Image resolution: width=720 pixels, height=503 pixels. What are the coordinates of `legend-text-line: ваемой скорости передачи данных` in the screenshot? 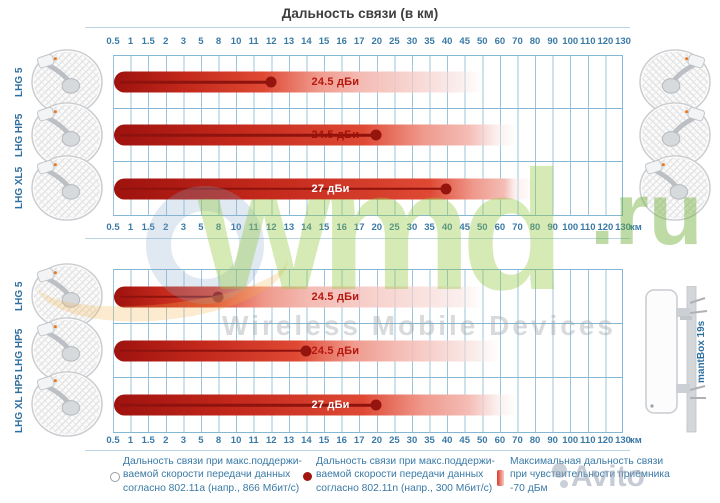 It's located at (207, 475).